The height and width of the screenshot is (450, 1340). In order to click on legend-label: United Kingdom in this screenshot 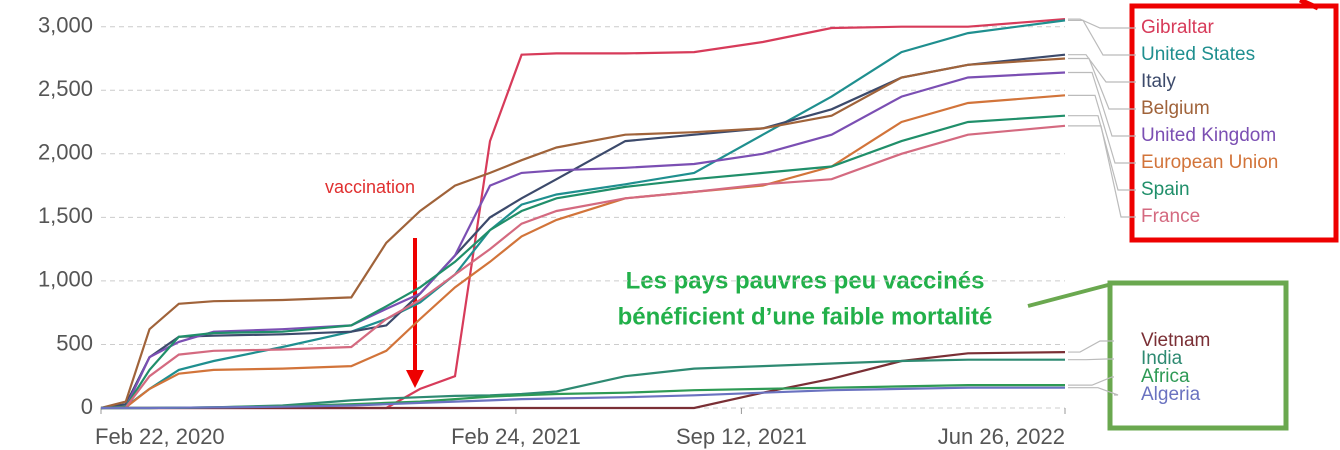, I will do `click(1208, 135)`.